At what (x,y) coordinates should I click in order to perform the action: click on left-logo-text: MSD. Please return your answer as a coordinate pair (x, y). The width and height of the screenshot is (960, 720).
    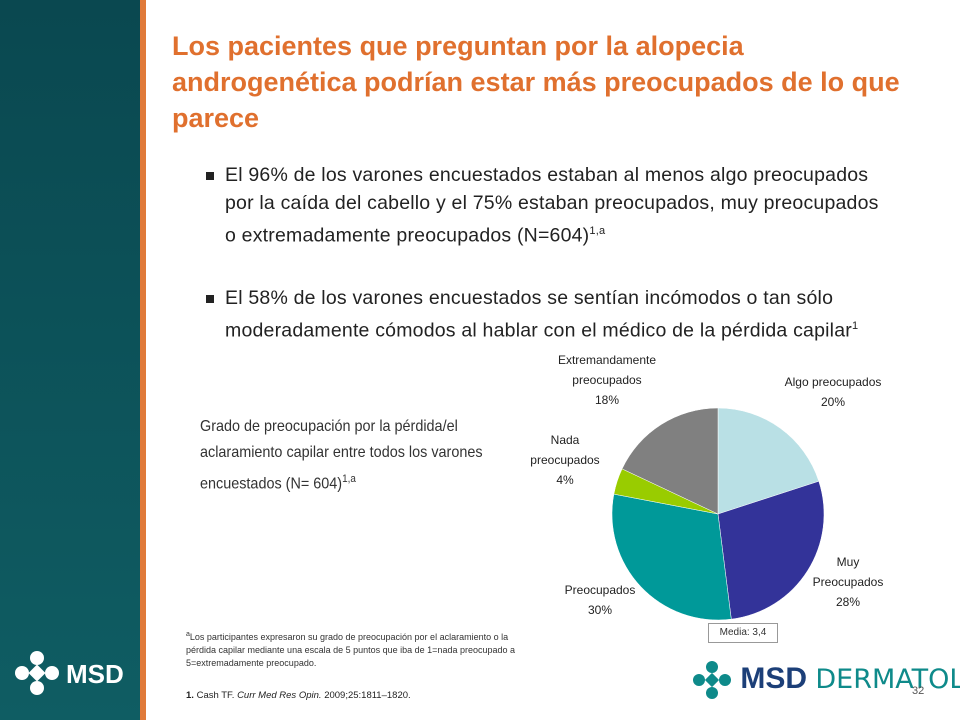
    Looking at the image, I should click on (95, 674).